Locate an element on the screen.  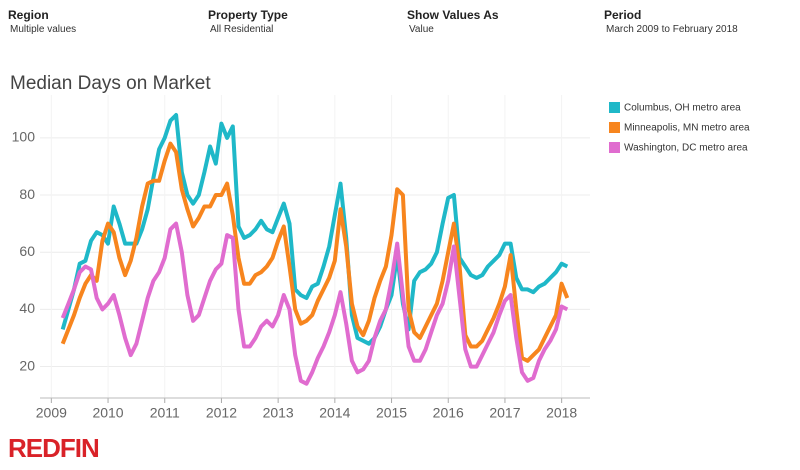
x-tick-label: 2014 is located at coordinates (334, 413).